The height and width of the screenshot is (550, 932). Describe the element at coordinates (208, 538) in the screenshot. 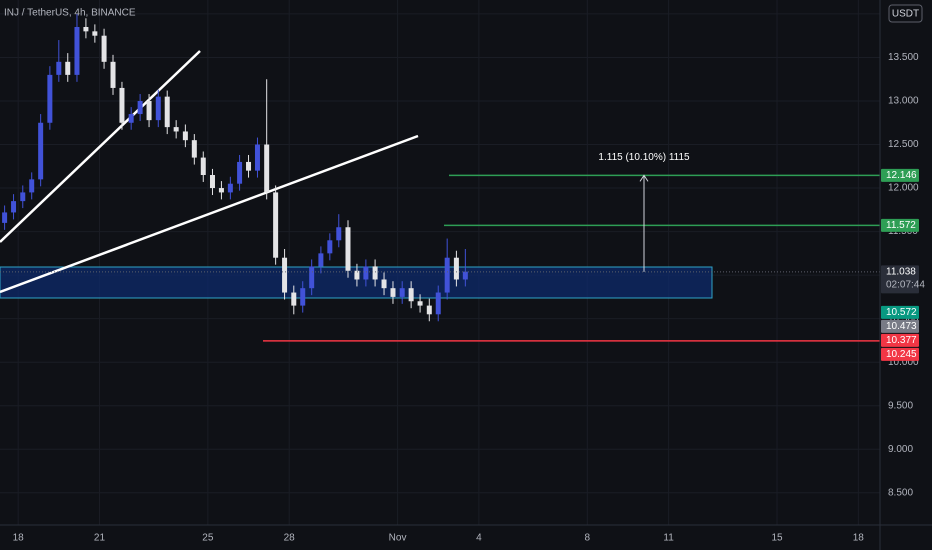

I see `x-tick-label: 25` at that location.